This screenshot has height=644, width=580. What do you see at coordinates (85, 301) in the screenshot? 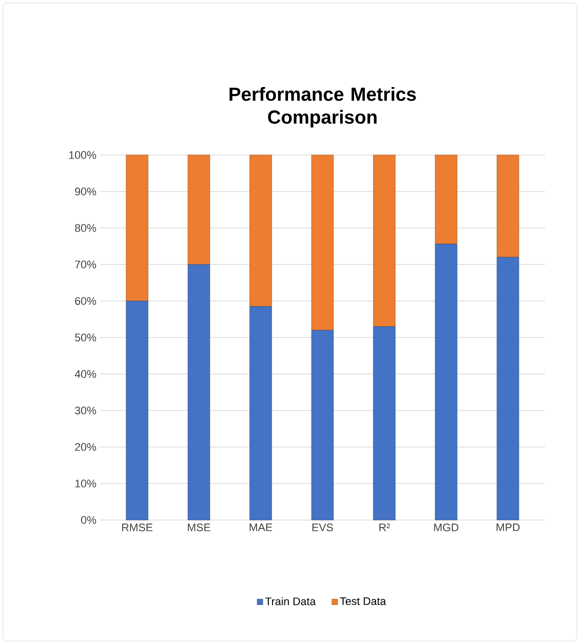
I see `y-tick-label: 60%` at bounding box center [85, 301].